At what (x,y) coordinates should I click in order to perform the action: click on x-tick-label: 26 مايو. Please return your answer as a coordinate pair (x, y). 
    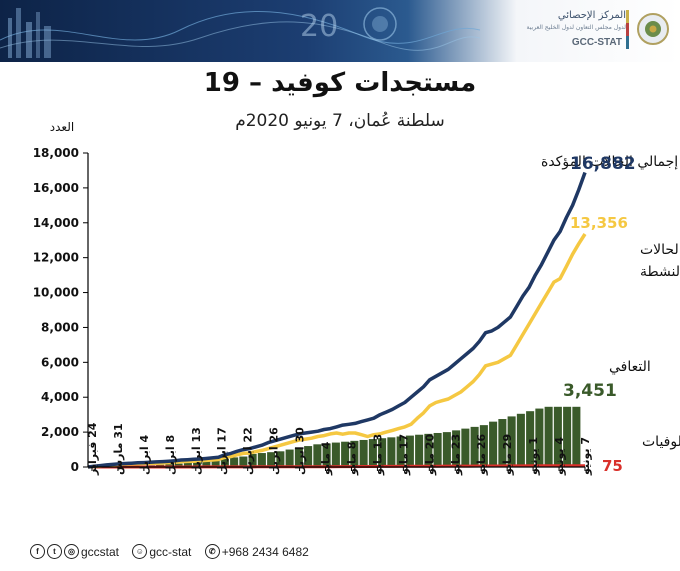
    Looking at the image, I should click on (481, 455).